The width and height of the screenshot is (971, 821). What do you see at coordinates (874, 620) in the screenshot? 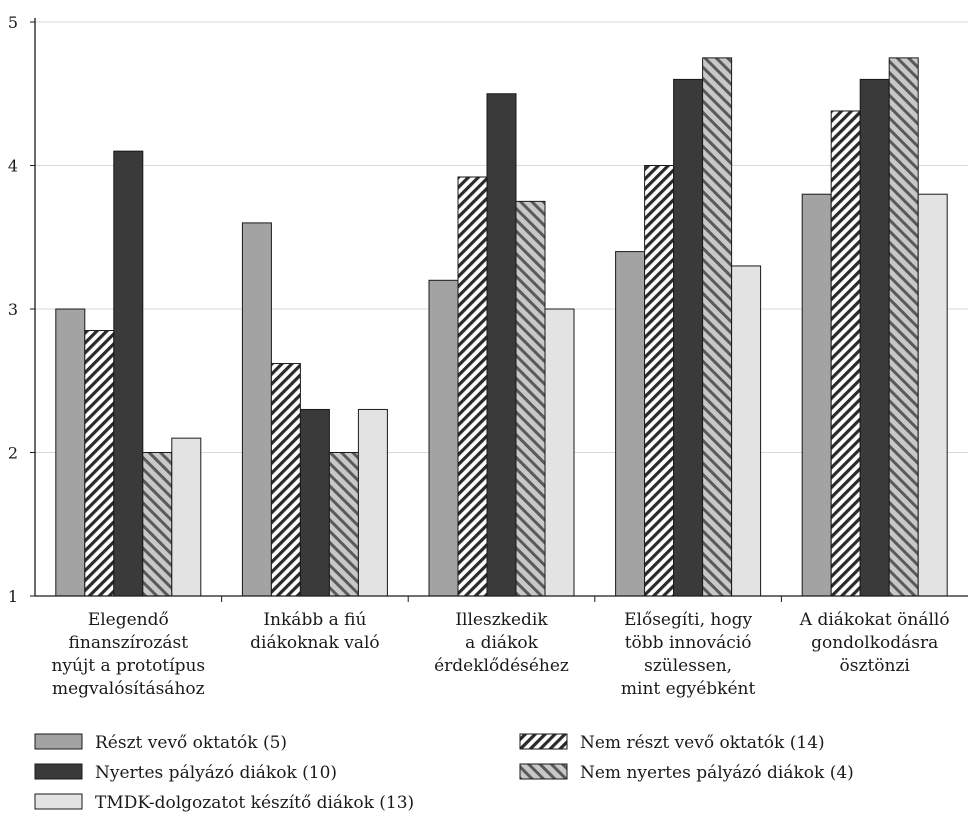
I see `category-label: A diákokat önálló` at bounding box center [874, 620].